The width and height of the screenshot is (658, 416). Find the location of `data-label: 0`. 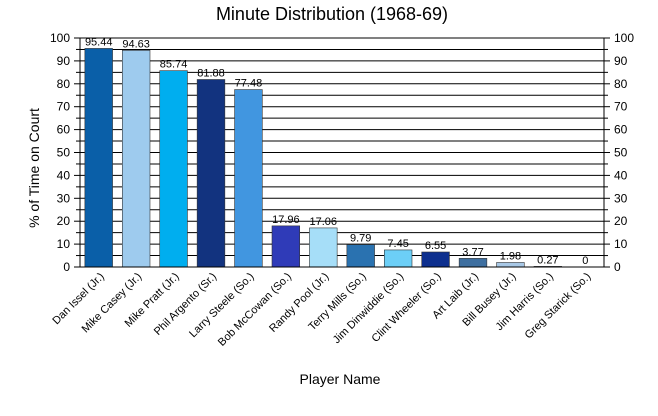

data-label: 0 is located at coordinates (585, 261).